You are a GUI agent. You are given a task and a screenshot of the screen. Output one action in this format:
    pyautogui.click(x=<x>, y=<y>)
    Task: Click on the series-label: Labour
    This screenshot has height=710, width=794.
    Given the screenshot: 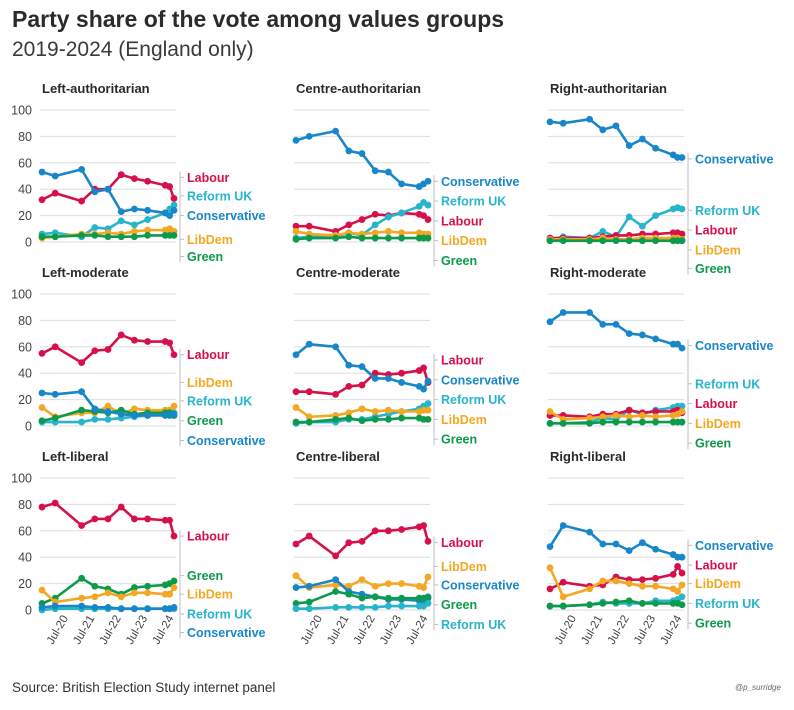 What is the action you would take?
    pyautogui.click(x=462, y=543)
    